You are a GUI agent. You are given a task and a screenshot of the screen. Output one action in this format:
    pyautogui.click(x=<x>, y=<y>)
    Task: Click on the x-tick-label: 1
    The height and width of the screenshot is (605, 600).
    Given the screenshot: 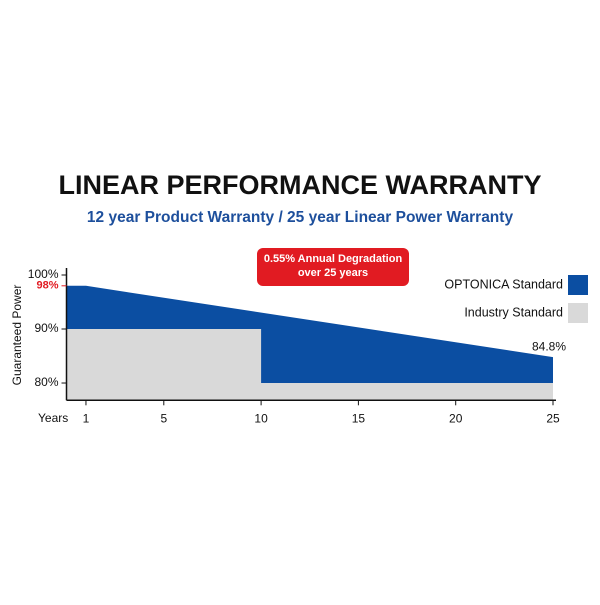 What is the action you would take?
    pyautogui.click(x=86, y=418)
    